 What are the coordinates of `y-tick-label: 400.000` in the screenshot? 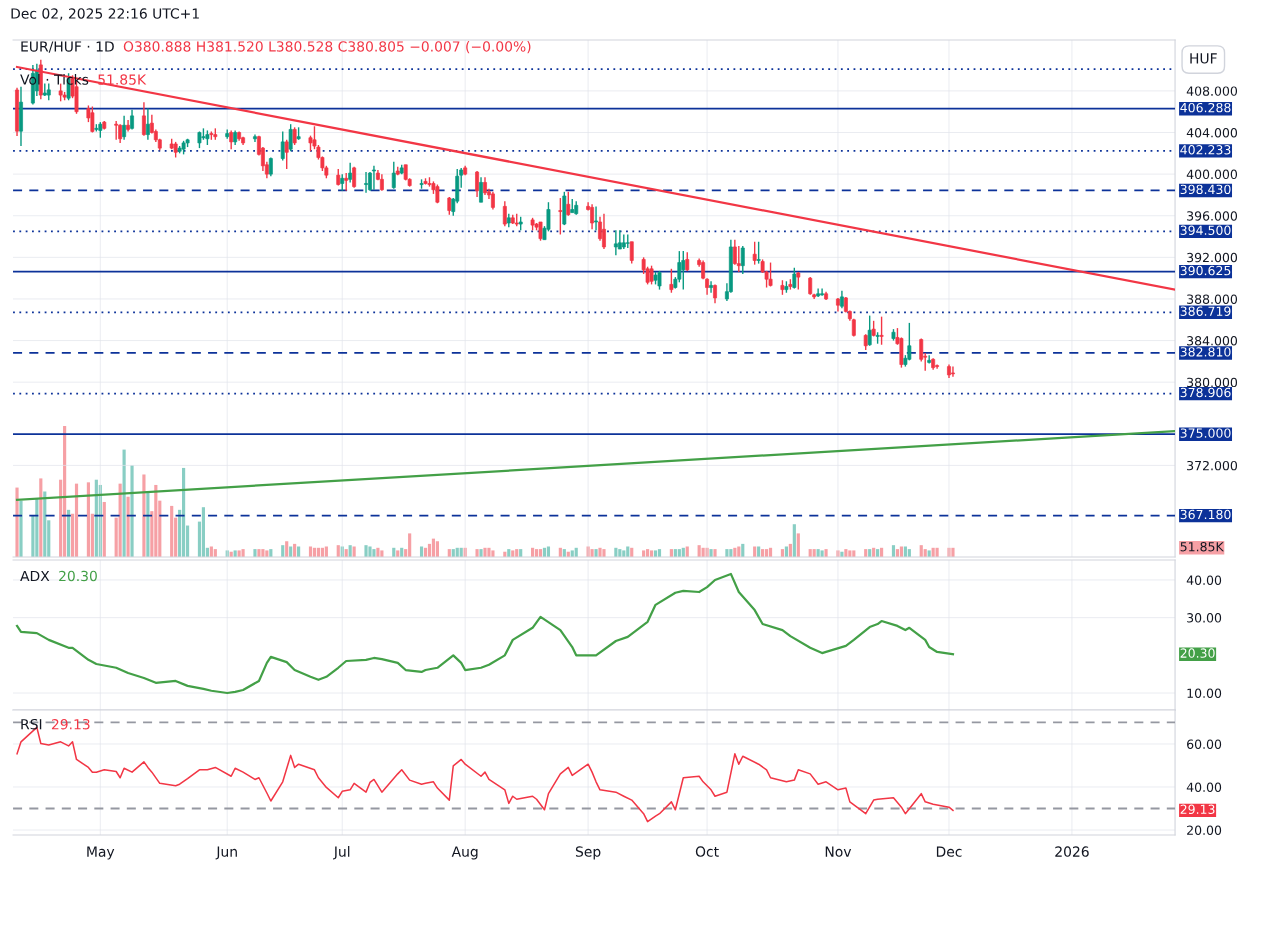 It's located at (1212, 174).